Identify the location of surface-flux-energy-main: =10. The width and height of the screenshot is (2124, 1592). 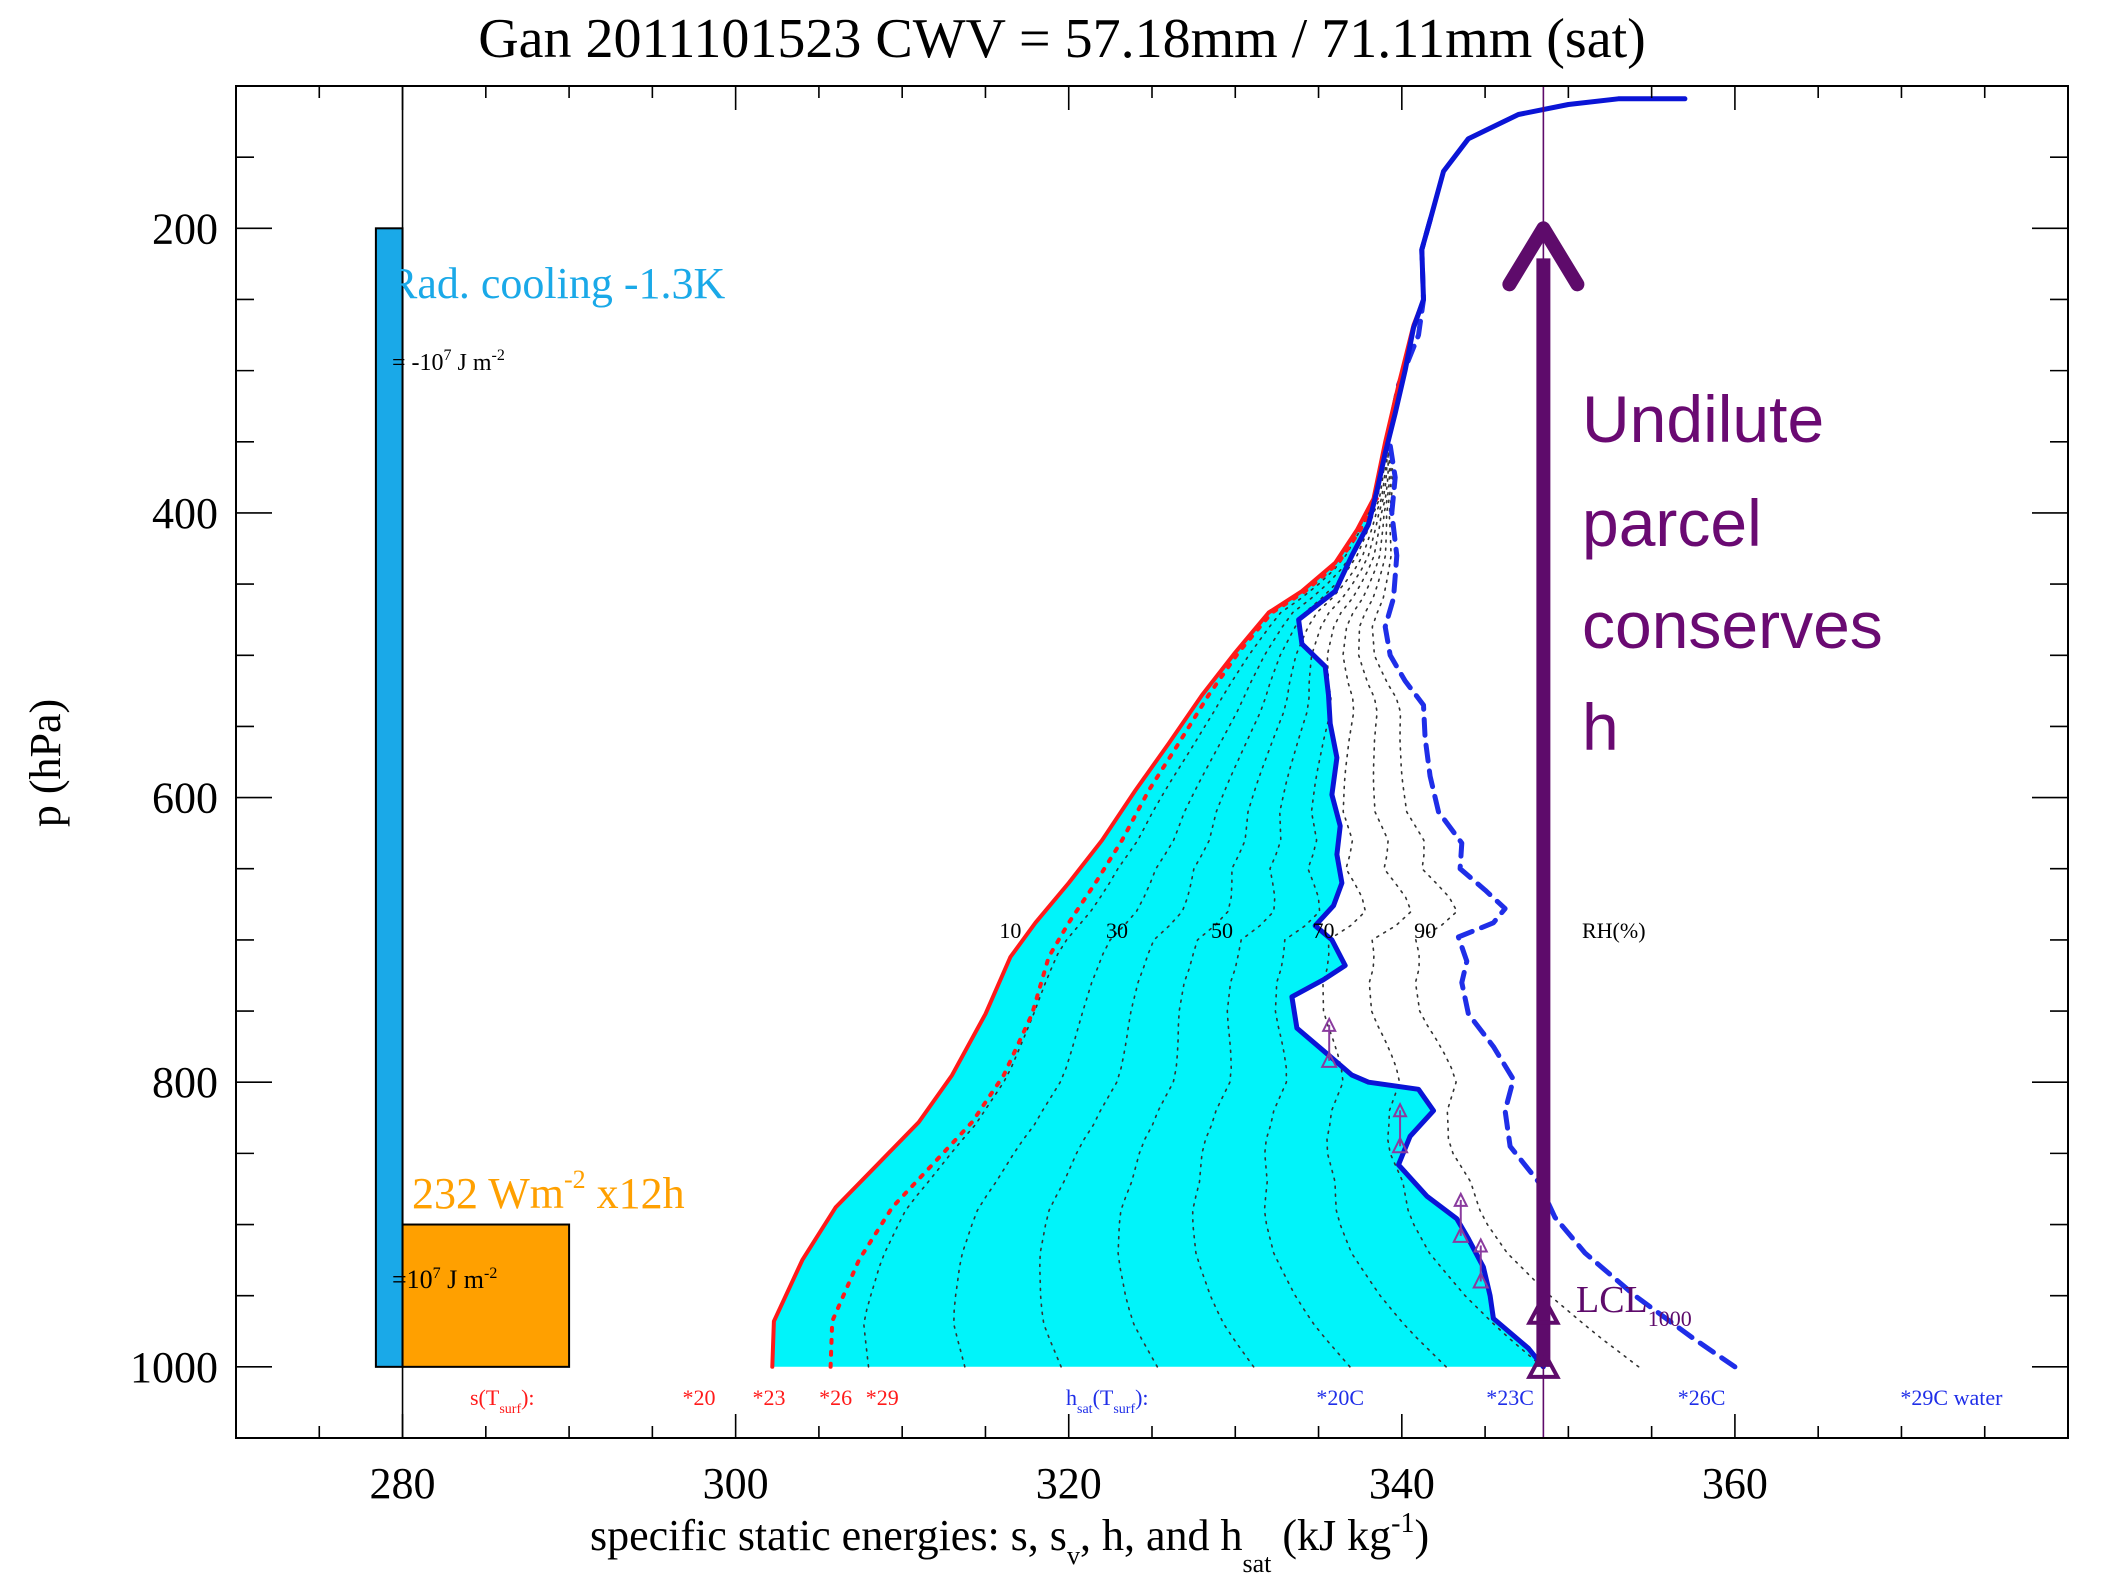
(412, 1279).